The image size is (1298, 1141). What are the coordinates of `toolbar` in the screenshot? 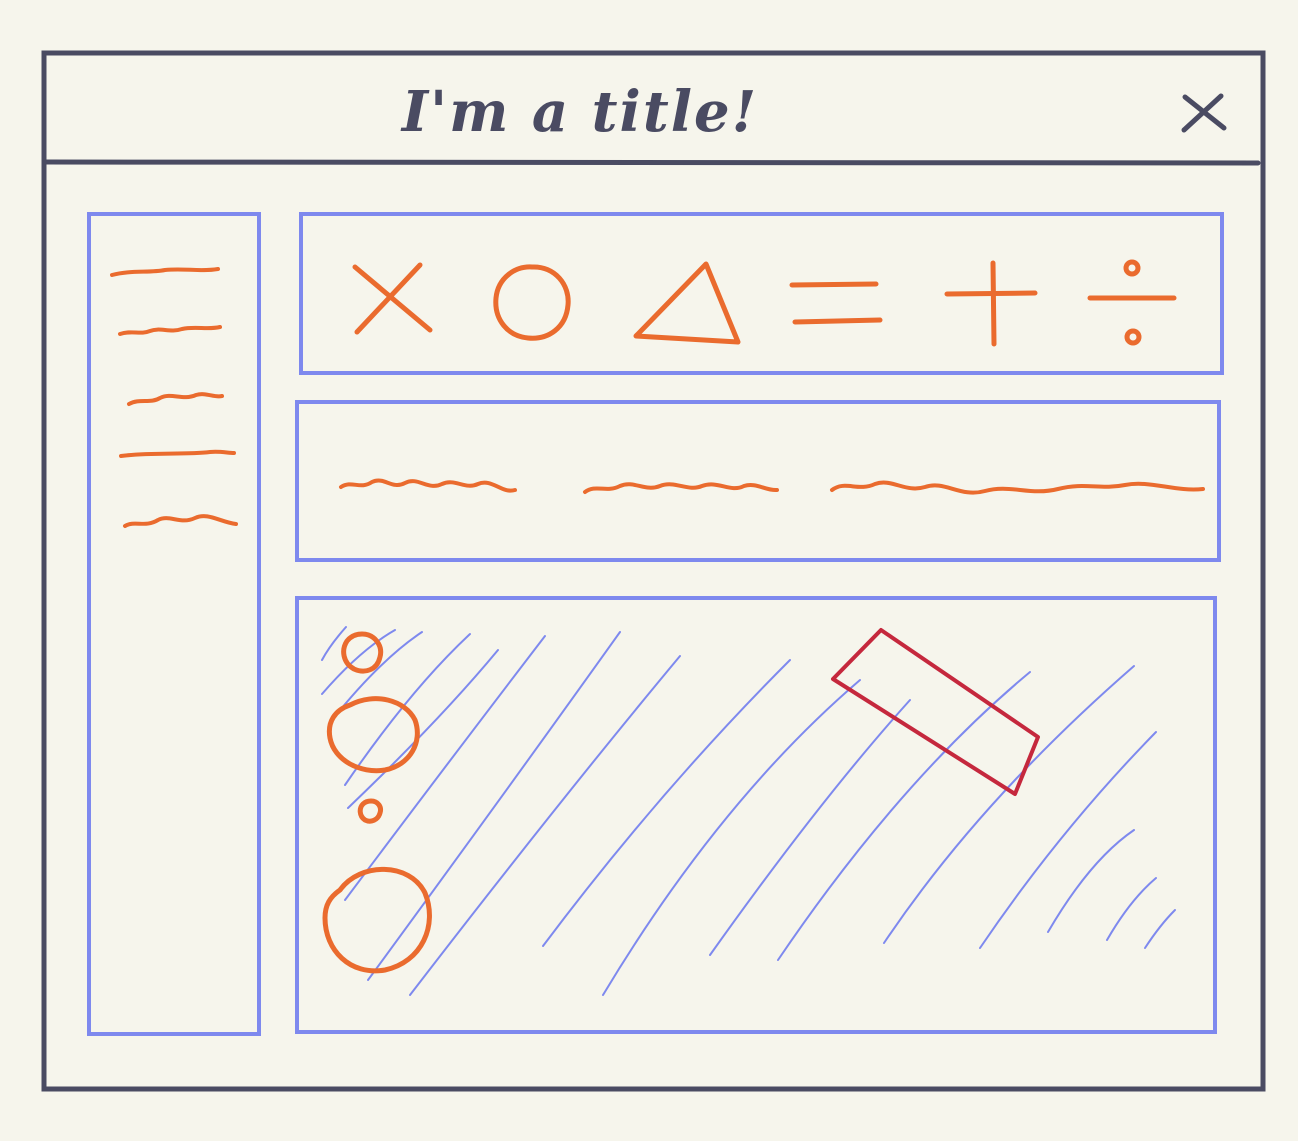 It's located at (761, 293).